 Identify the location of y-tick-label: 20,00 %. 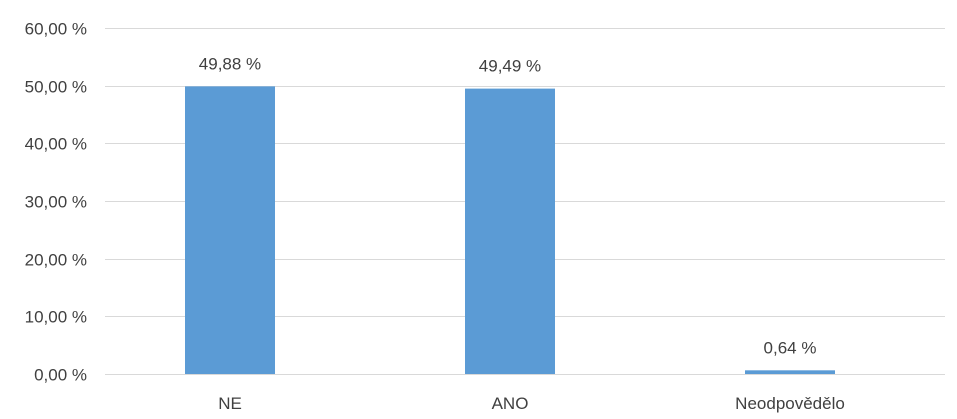
(56, 260).